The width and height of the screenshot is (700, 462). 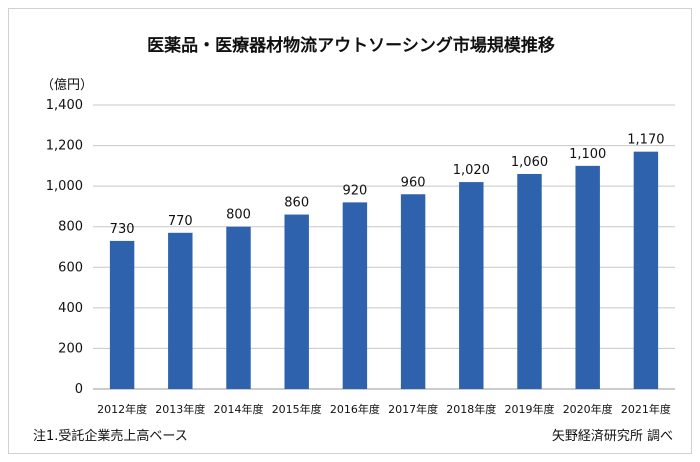 What do you see at coordinates (354, 190) in the screenshot?
I see `data-label: 920` at bounding box center [354, 190].